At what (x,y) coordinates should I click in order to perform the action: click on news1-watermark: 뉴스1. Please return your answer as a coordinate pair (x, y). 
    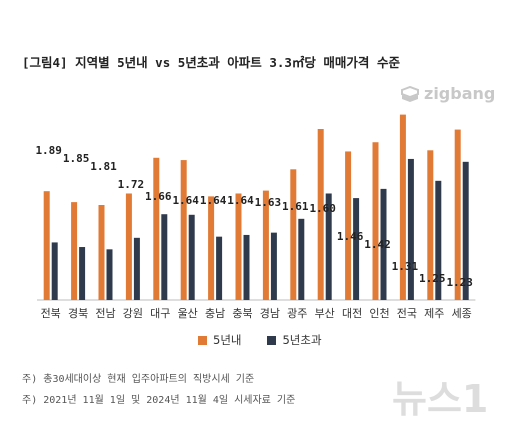
    Looking at the image, I should click on (440, 399).